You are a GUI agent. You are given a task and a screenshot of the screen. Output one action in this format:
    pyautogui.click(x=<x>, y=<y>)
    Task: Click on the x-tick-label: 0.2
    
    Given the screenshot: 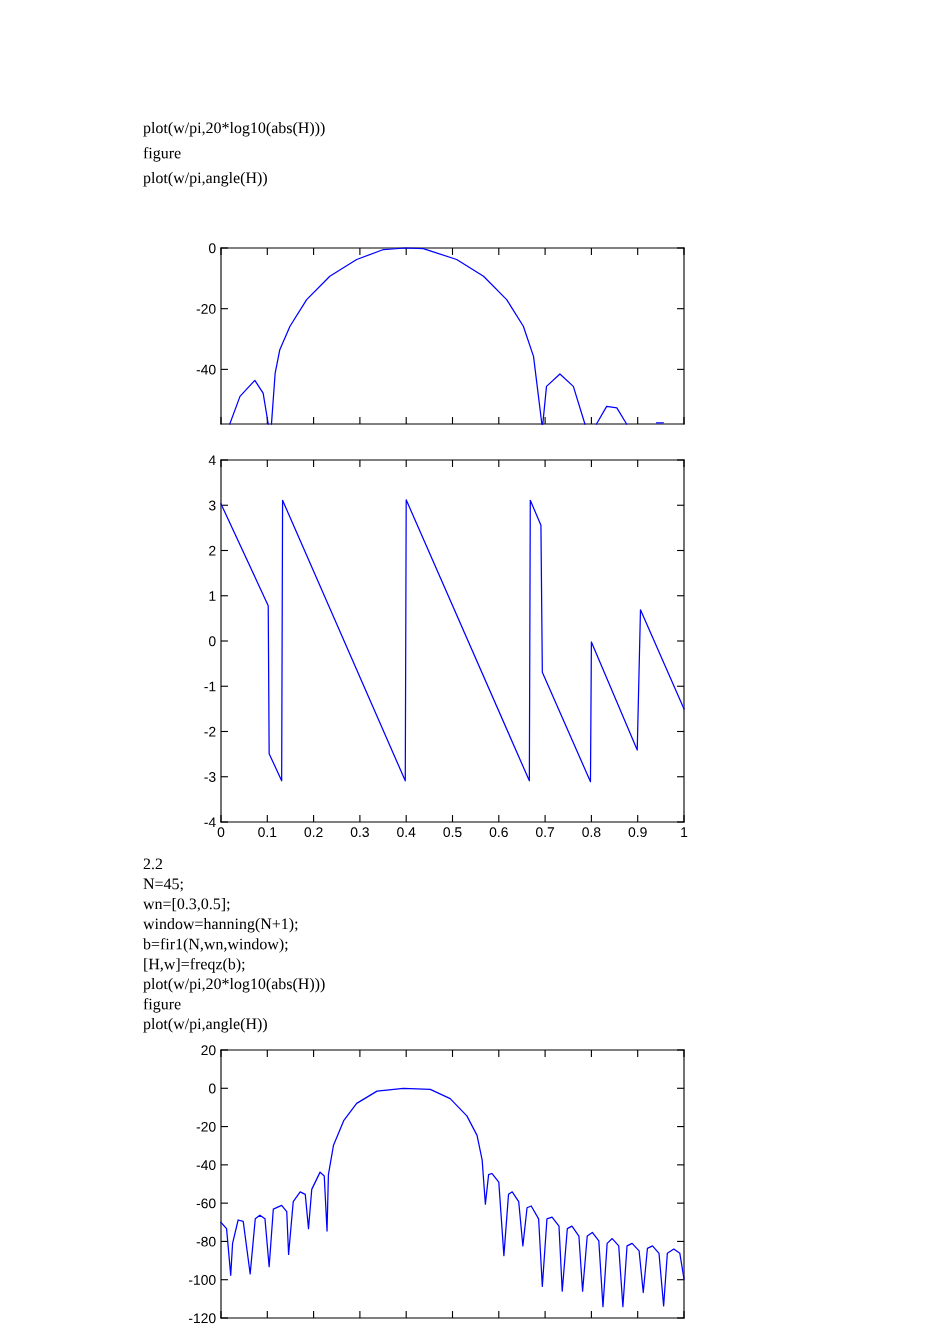 What is the action you would take?
    pyautogui.click(x=313, y=832)
    